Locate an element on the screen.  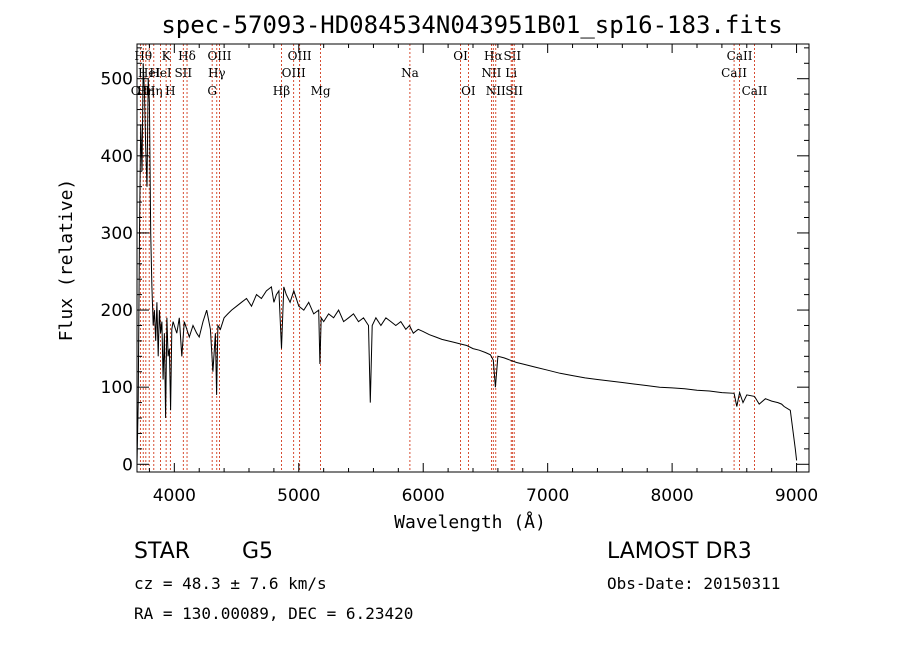
y-tick-label: 400 is located at coordinates (117, 157).